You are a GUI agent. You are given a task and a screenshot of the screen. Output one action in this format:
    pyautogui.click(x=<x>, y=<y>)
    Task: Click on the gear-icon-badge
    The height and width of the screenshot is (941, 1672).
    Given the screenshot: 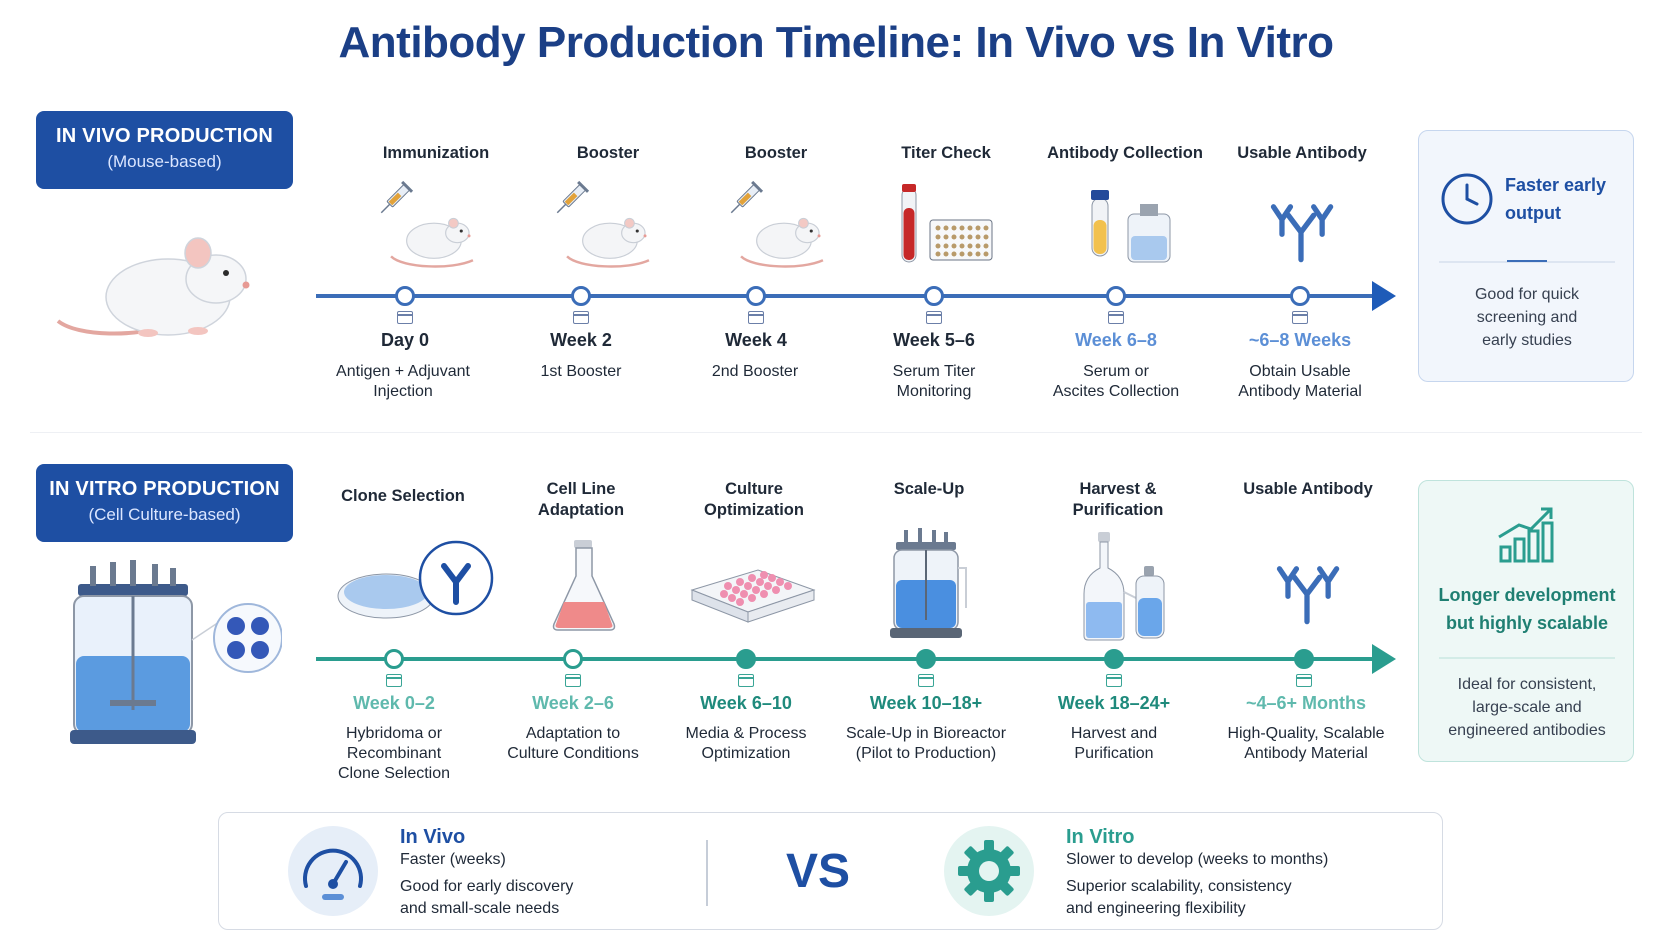 What is the action you would take?
    pyautogui.click(x=989, y=871)
    